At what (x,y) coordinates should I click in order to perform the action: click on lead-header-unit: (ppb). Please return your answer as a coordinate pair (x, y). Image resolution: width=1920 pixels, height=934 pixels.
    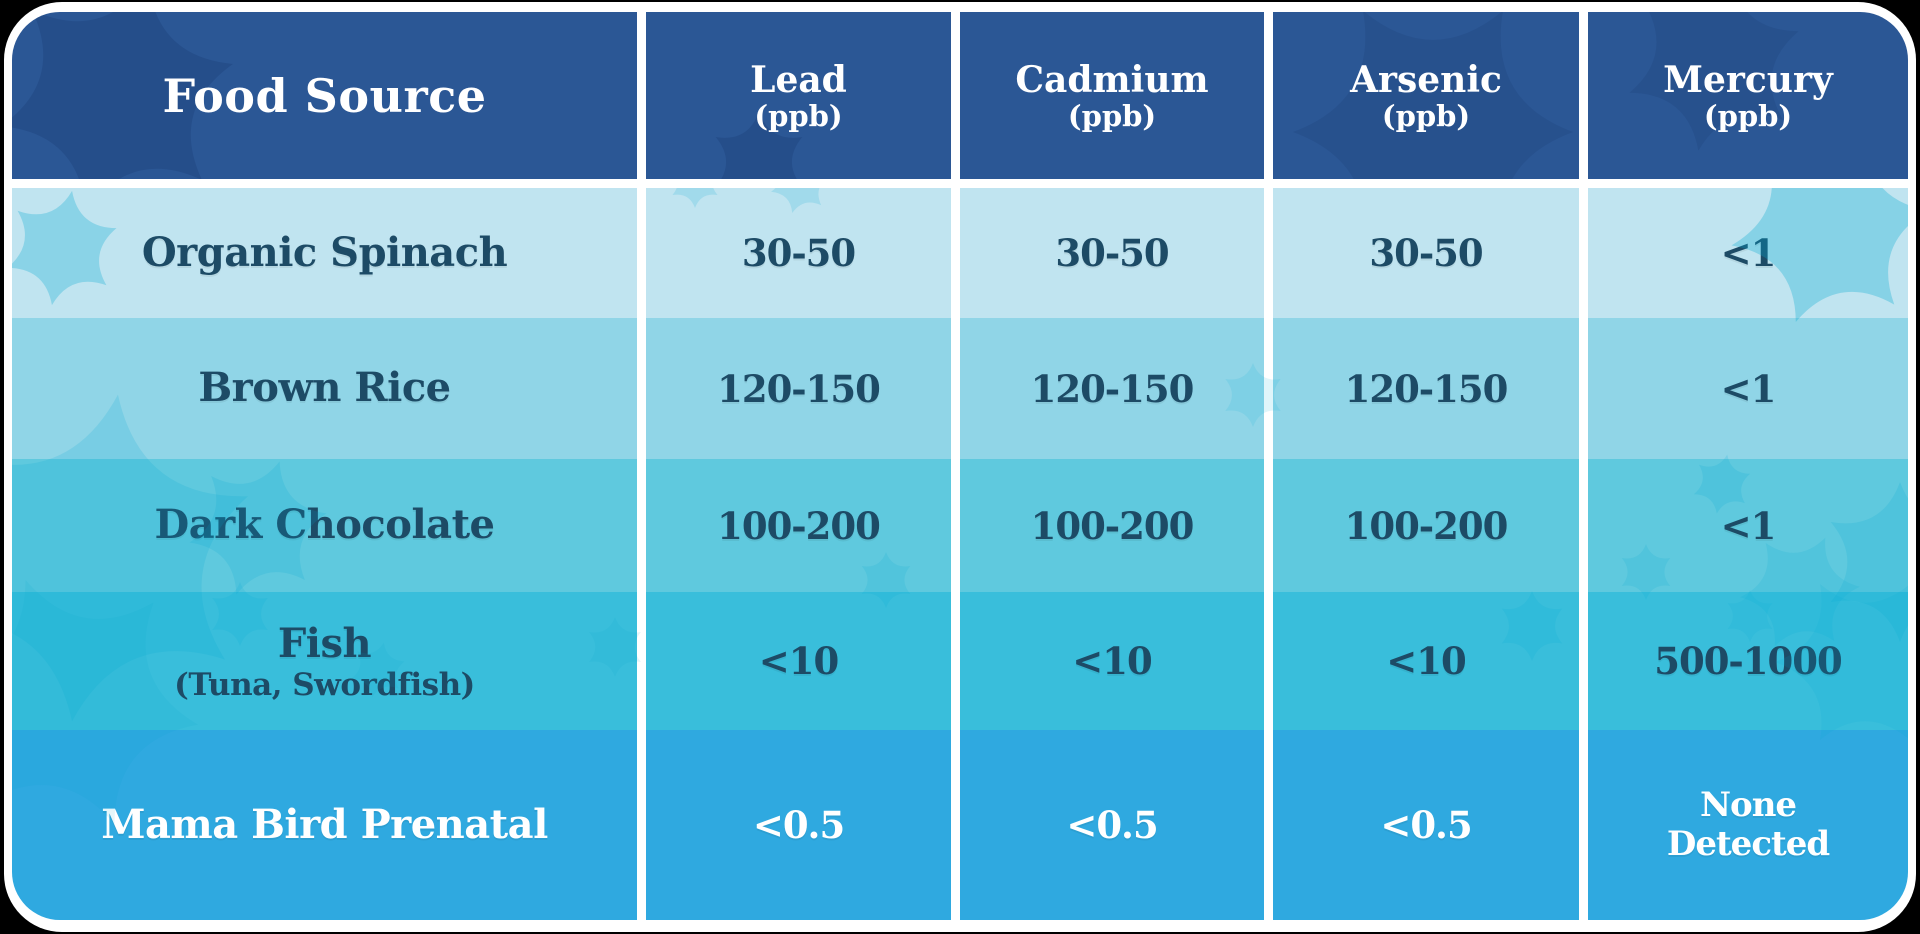
    Looking at the image, I should click on (798, 115).